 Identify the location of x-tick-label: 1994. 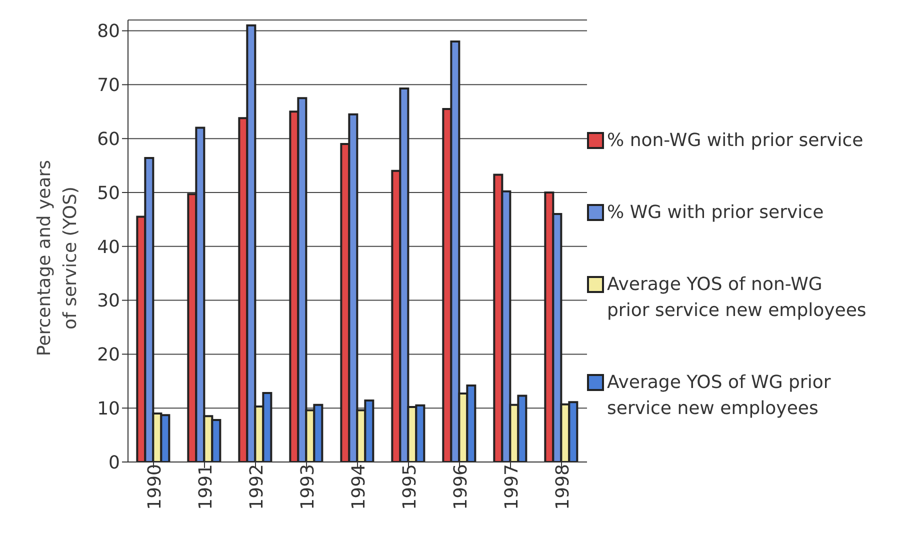
(359, 487).